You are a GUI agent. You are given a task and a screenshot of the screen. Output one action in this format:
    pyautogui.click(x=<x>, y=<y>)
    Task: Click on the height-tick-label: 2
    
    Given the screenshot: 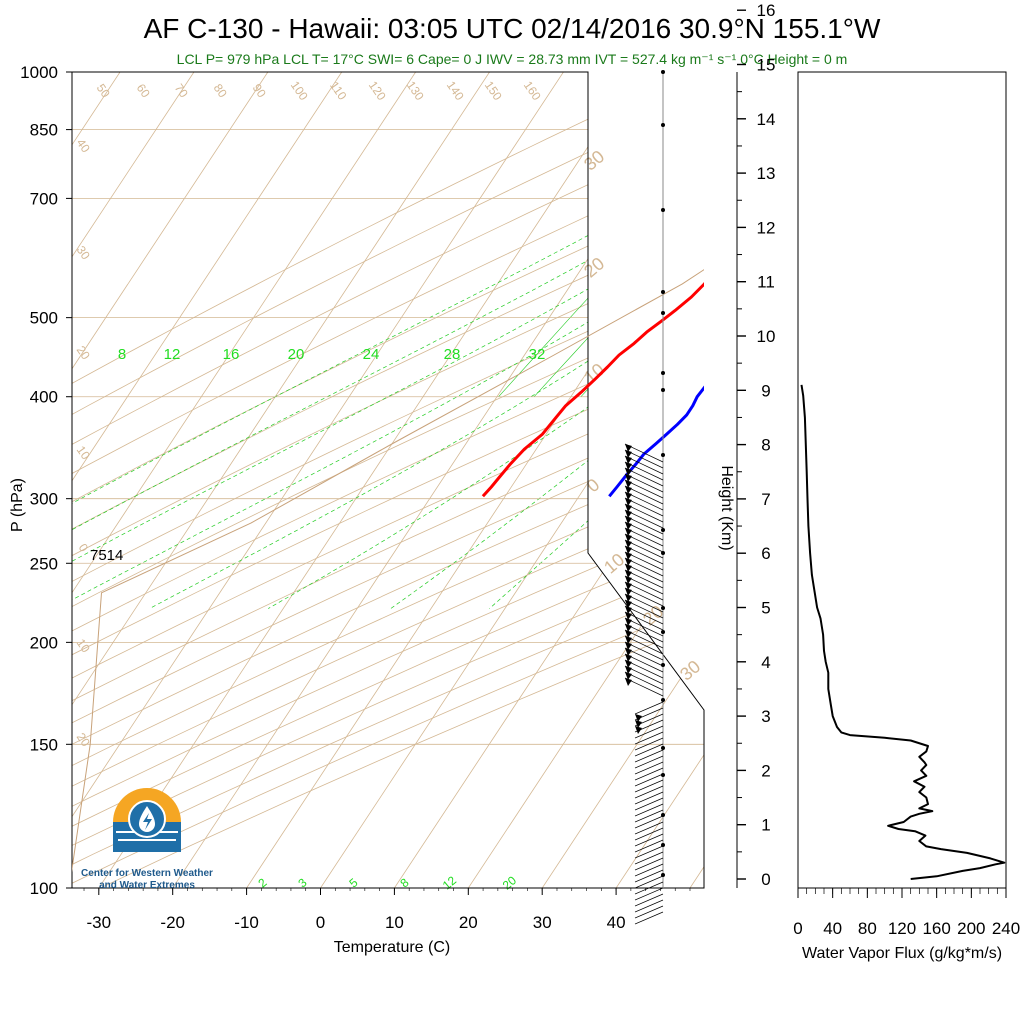 What is the action you would take?
    pyautogui.click(x=765, y=770)
    